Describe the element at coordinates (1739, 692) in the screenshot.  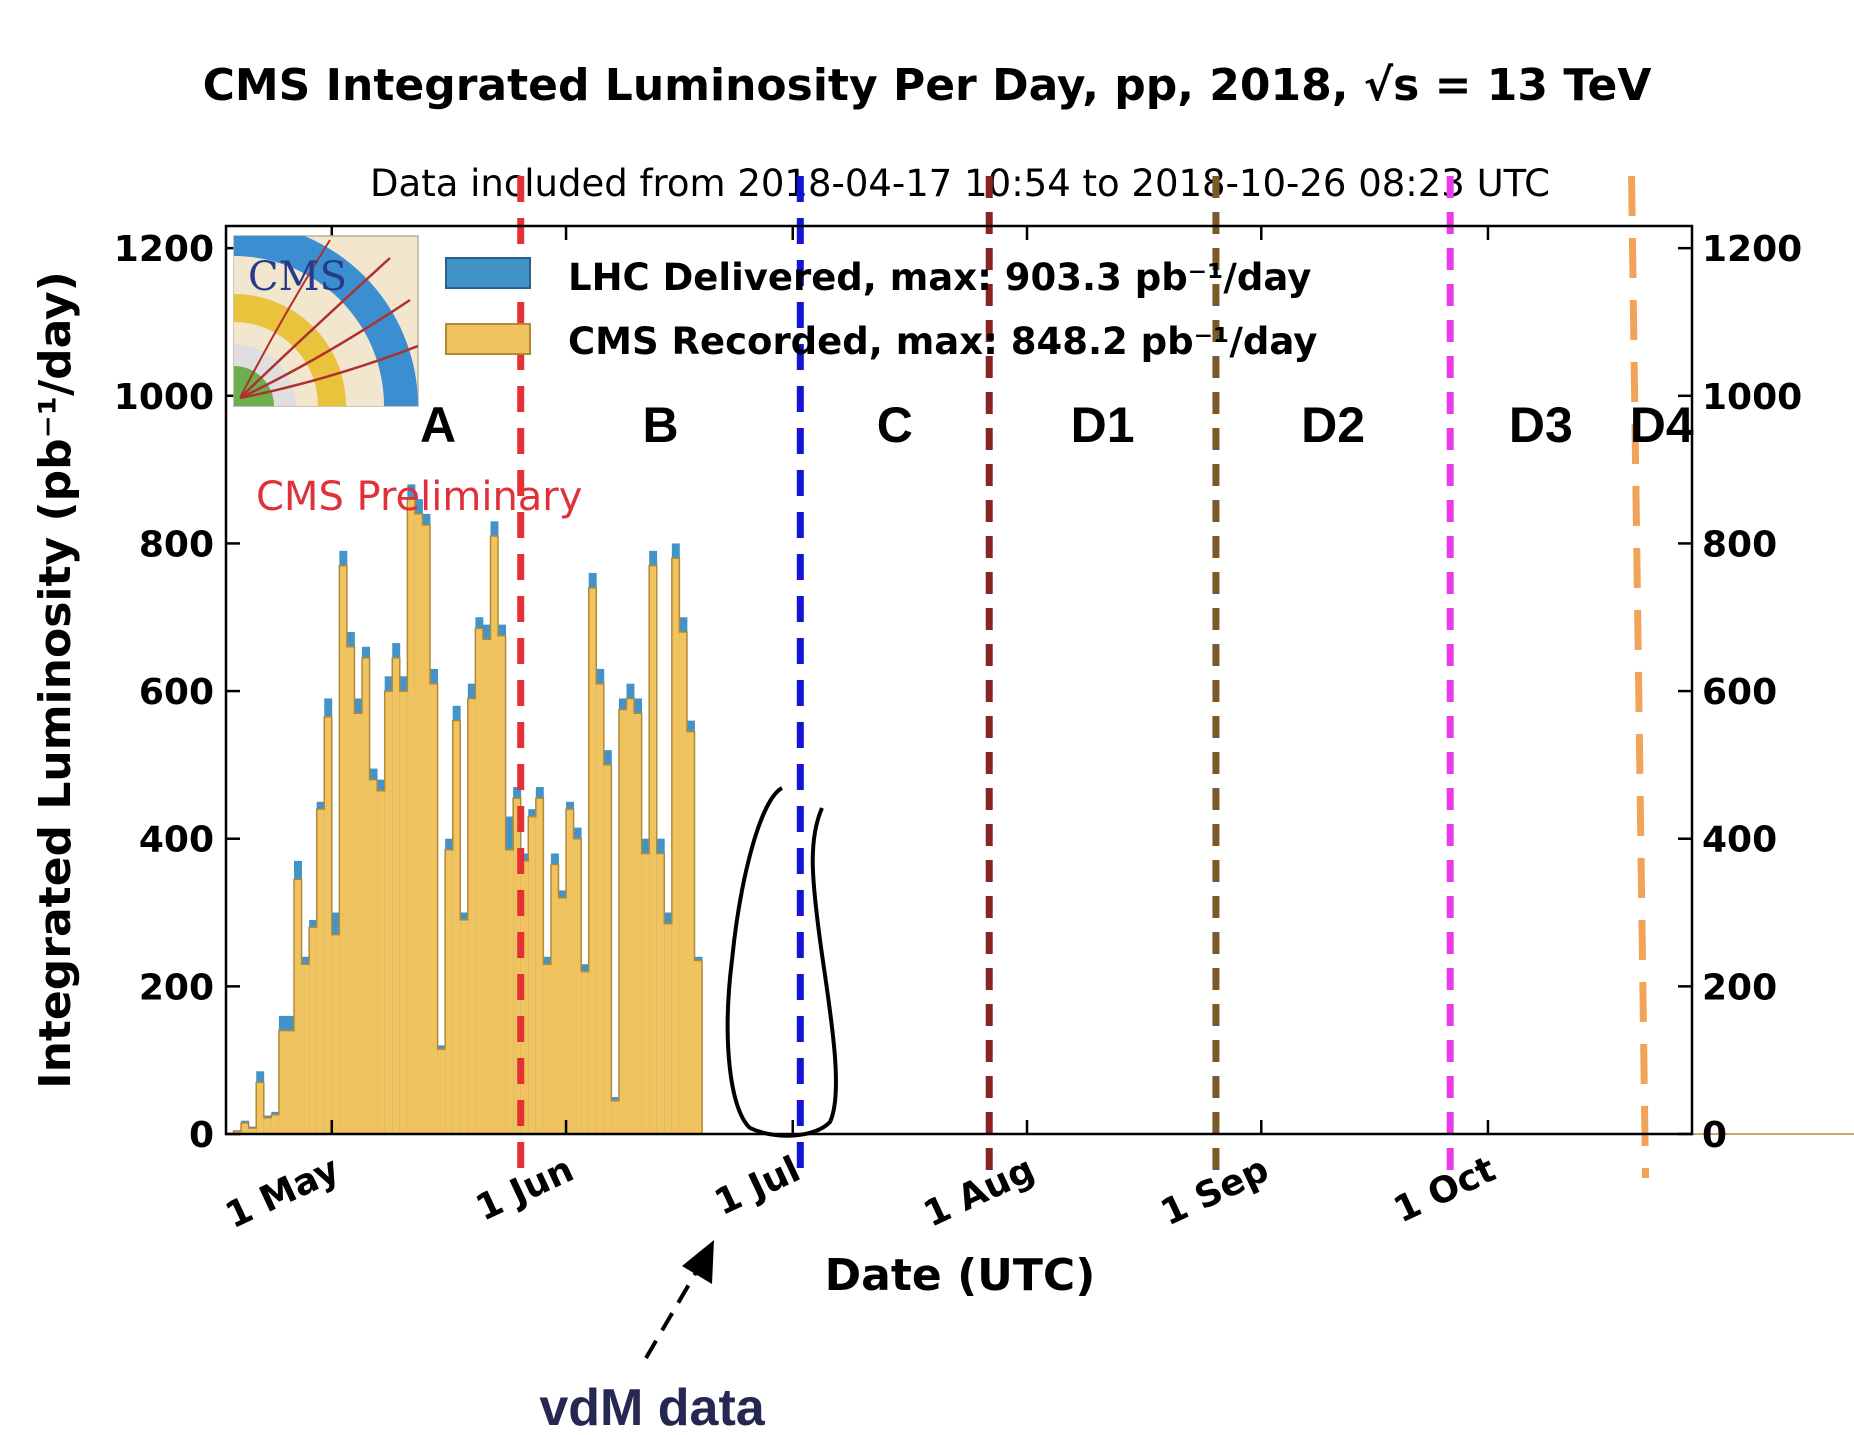
I see `y-tick-label-right: 600` at that location.